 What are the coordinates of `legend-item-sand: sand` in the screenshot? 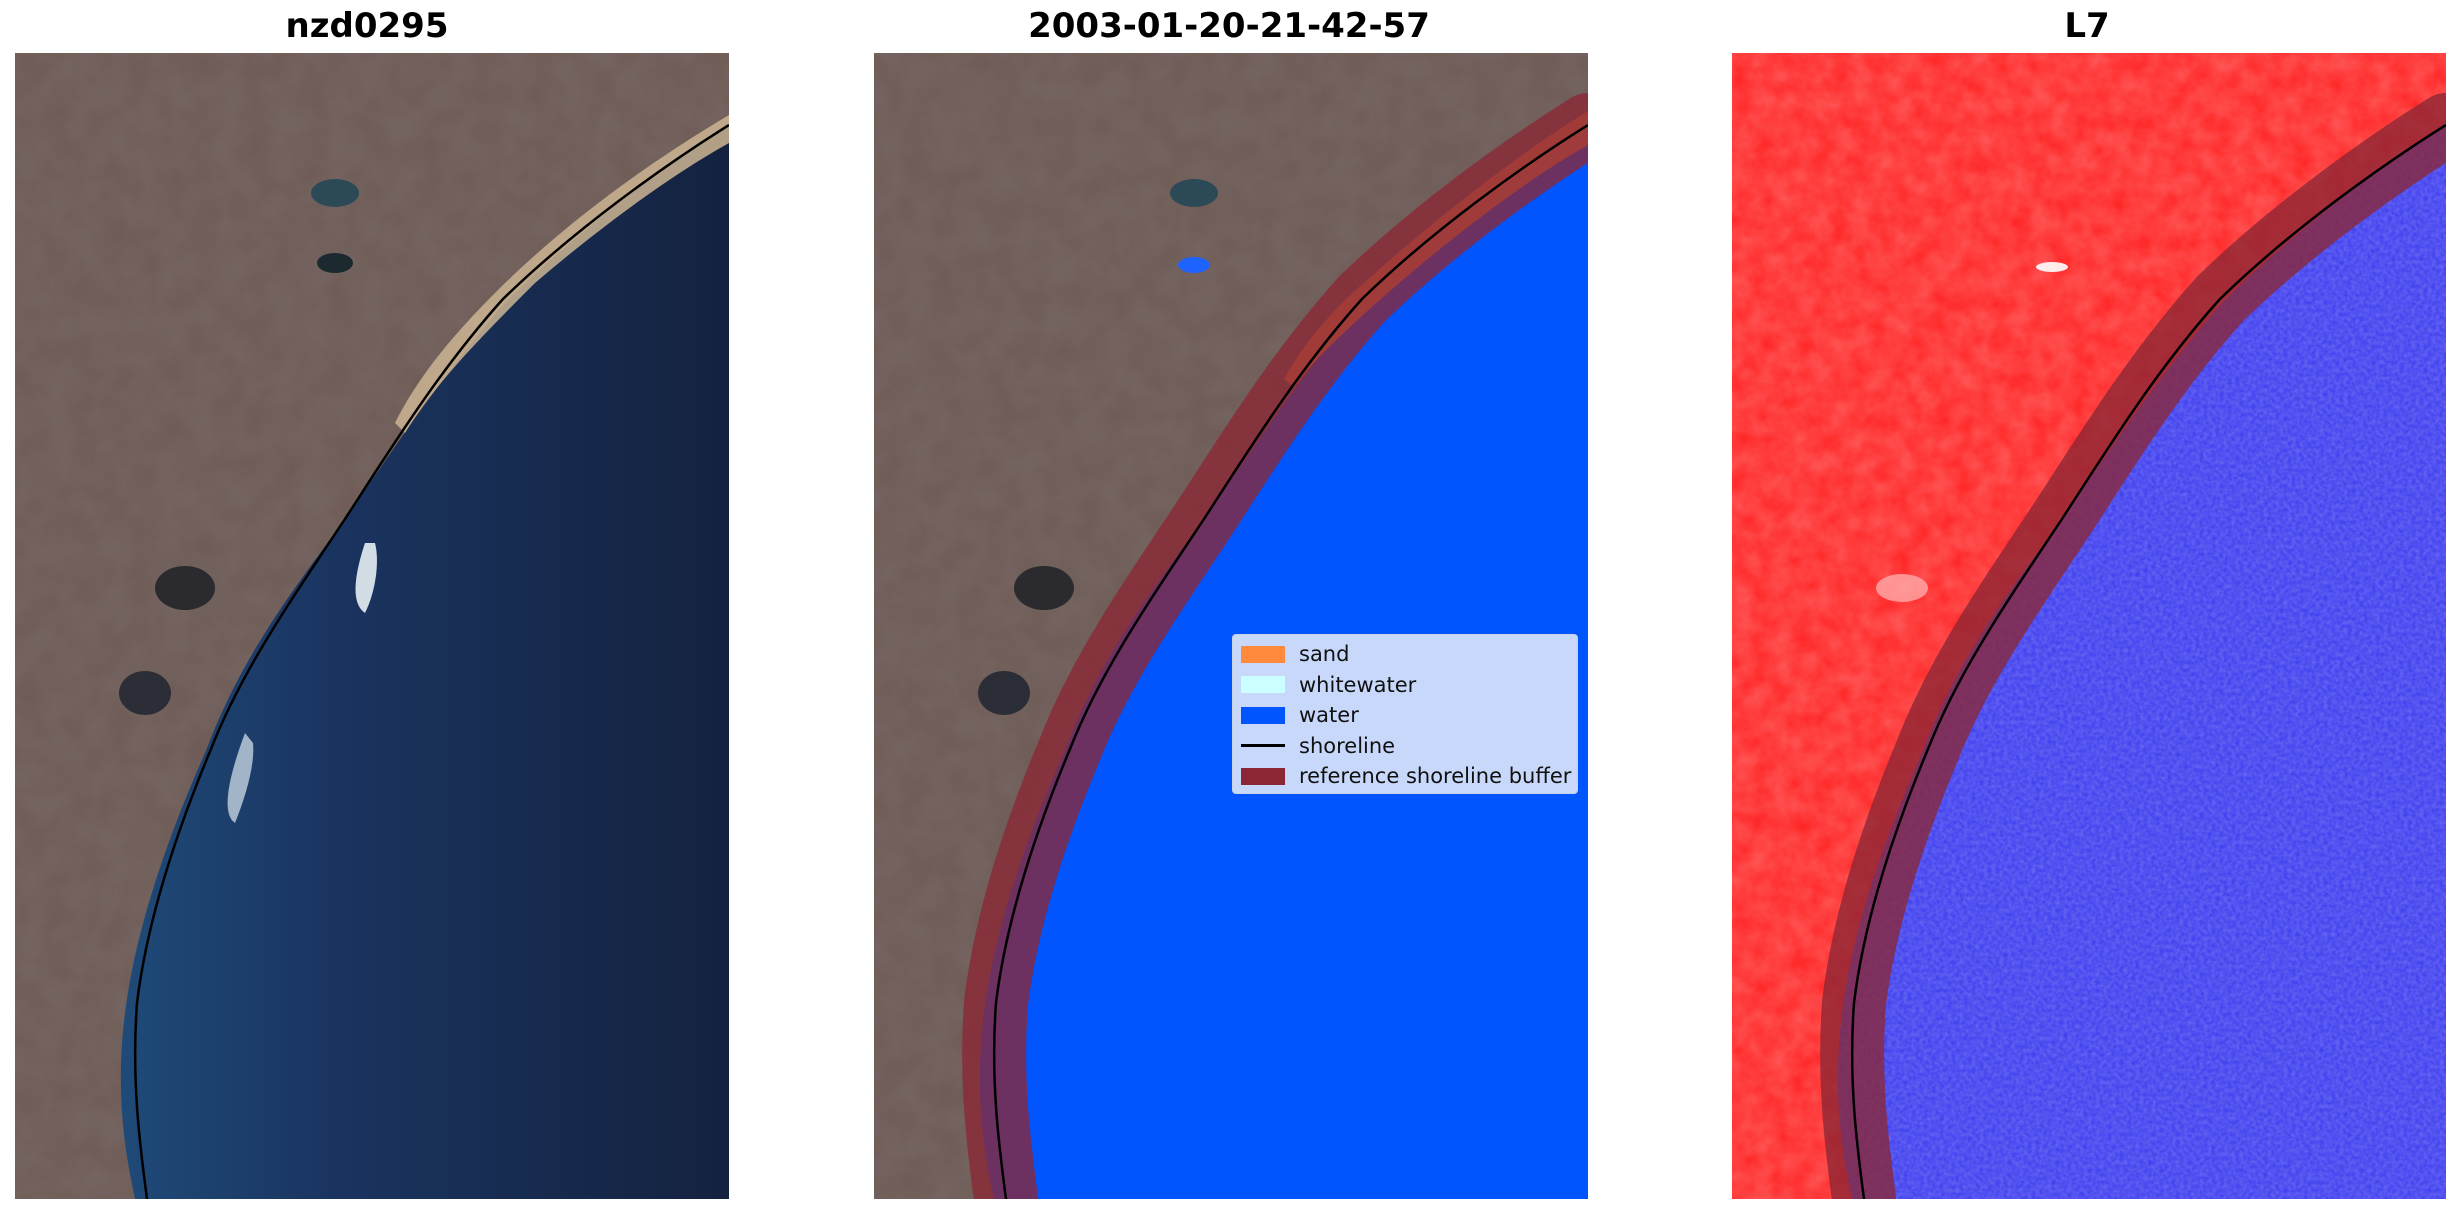 It's located at (1405, 654).